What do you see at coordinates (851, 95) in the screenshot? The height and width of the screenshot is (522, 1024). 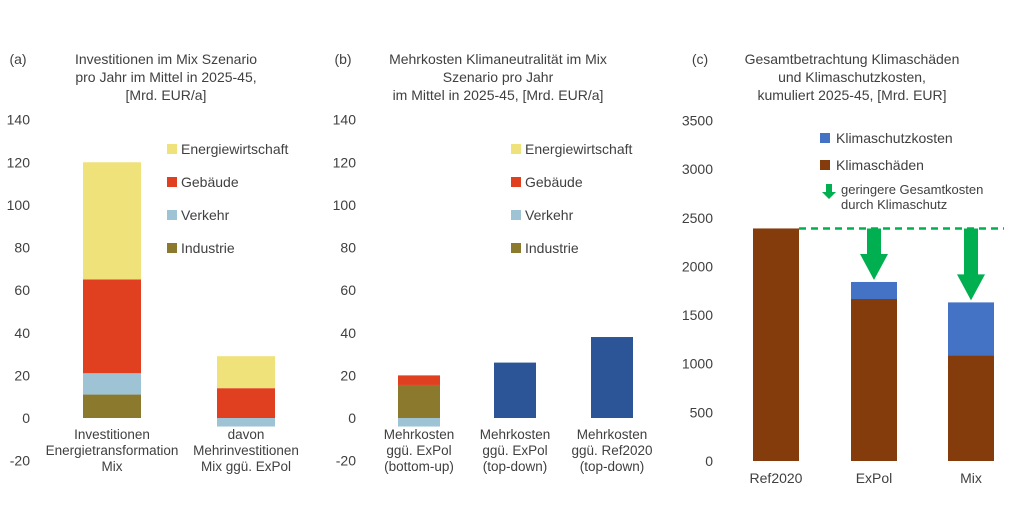 I see `chart-title: kumuliert 2025-45, [Mrd. EUR]` at bounding box center [851, 95].